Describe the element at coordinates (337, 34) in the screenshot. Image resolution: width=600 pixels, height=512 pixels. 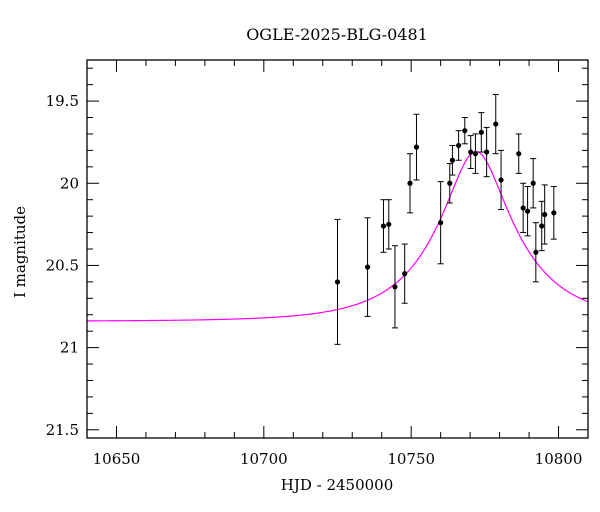
I see `chart-title: OGLE-2025-BLG-0481` at that location.